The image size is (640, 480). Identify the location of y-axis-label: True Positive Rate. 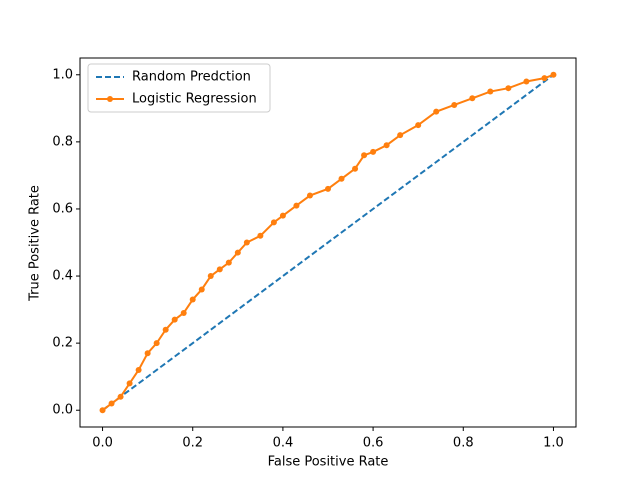
(35, 243).